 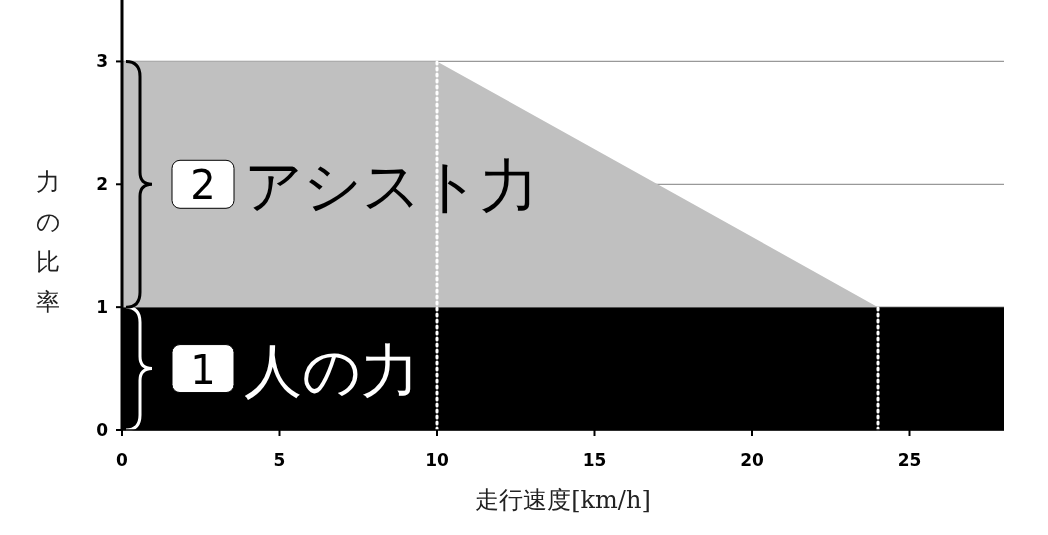 What do you see at coordinates (279, 460) in the screenshot?
I see `x-tick-label: 5` at bounding box center [279, 460].